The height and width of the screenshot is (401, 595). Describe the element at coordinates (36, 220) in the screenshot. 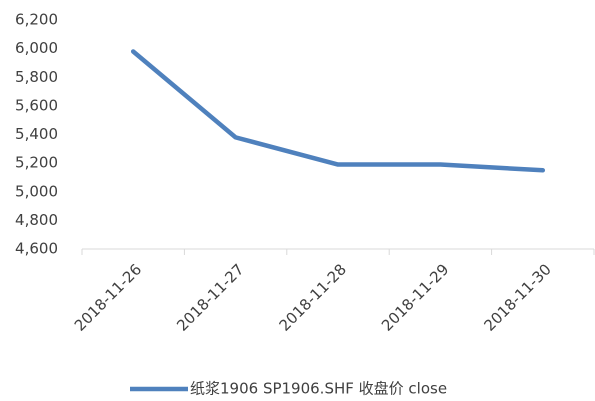

I see `y-tick-label: 4,800` at that location.